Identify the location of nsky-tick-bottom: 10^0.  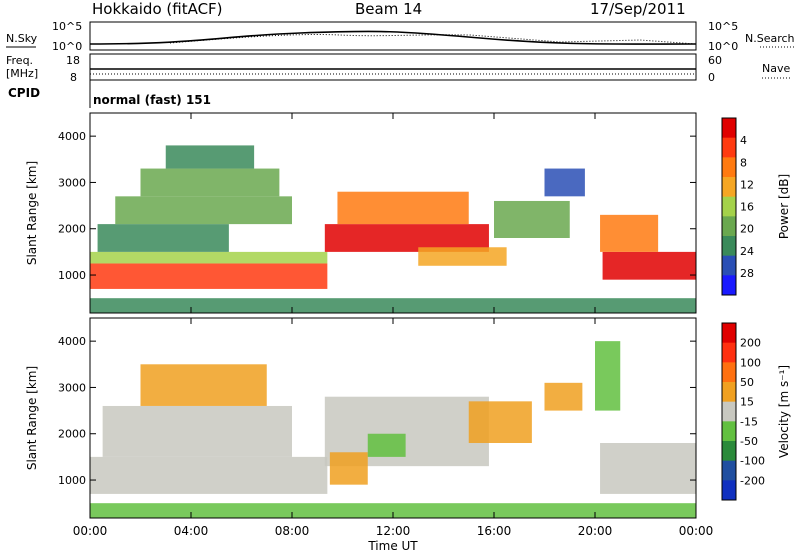
(67, 46).